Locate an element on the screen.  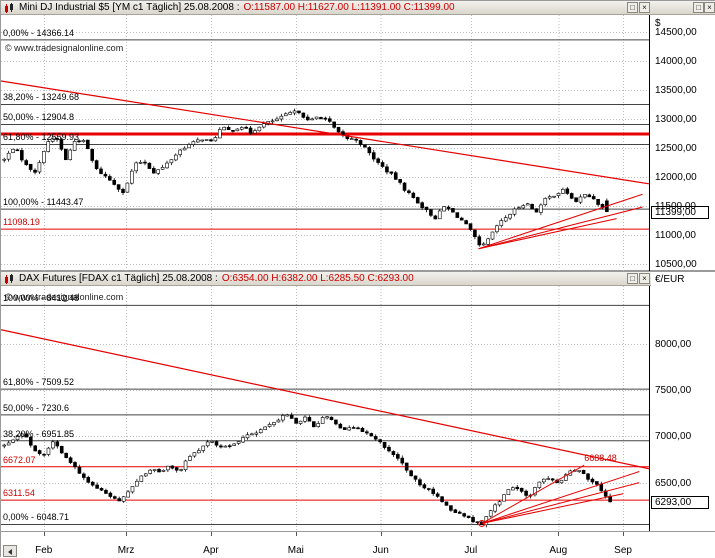
y-axis-tick-label: 14500,00 is located at coordinates (676, 32).